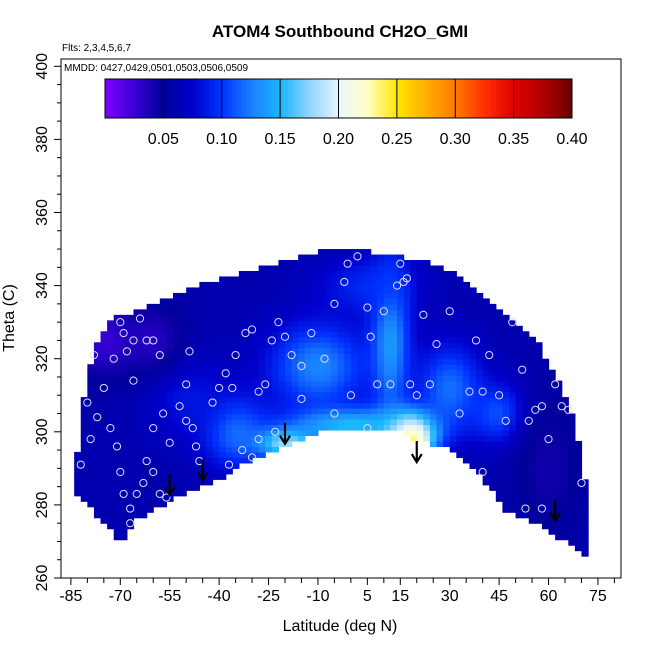 The image size is (650, 650). Describe the element at coordinates (317, 596) in the screenshot. I see `x-tick-label: -10` at that location.